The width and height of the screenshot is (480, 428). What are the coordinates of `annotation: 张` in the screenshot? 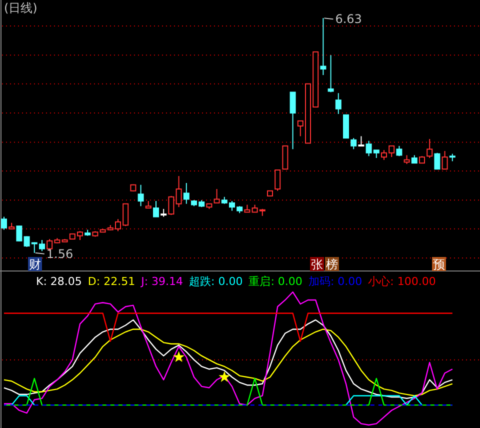 It's located at (317, 265).